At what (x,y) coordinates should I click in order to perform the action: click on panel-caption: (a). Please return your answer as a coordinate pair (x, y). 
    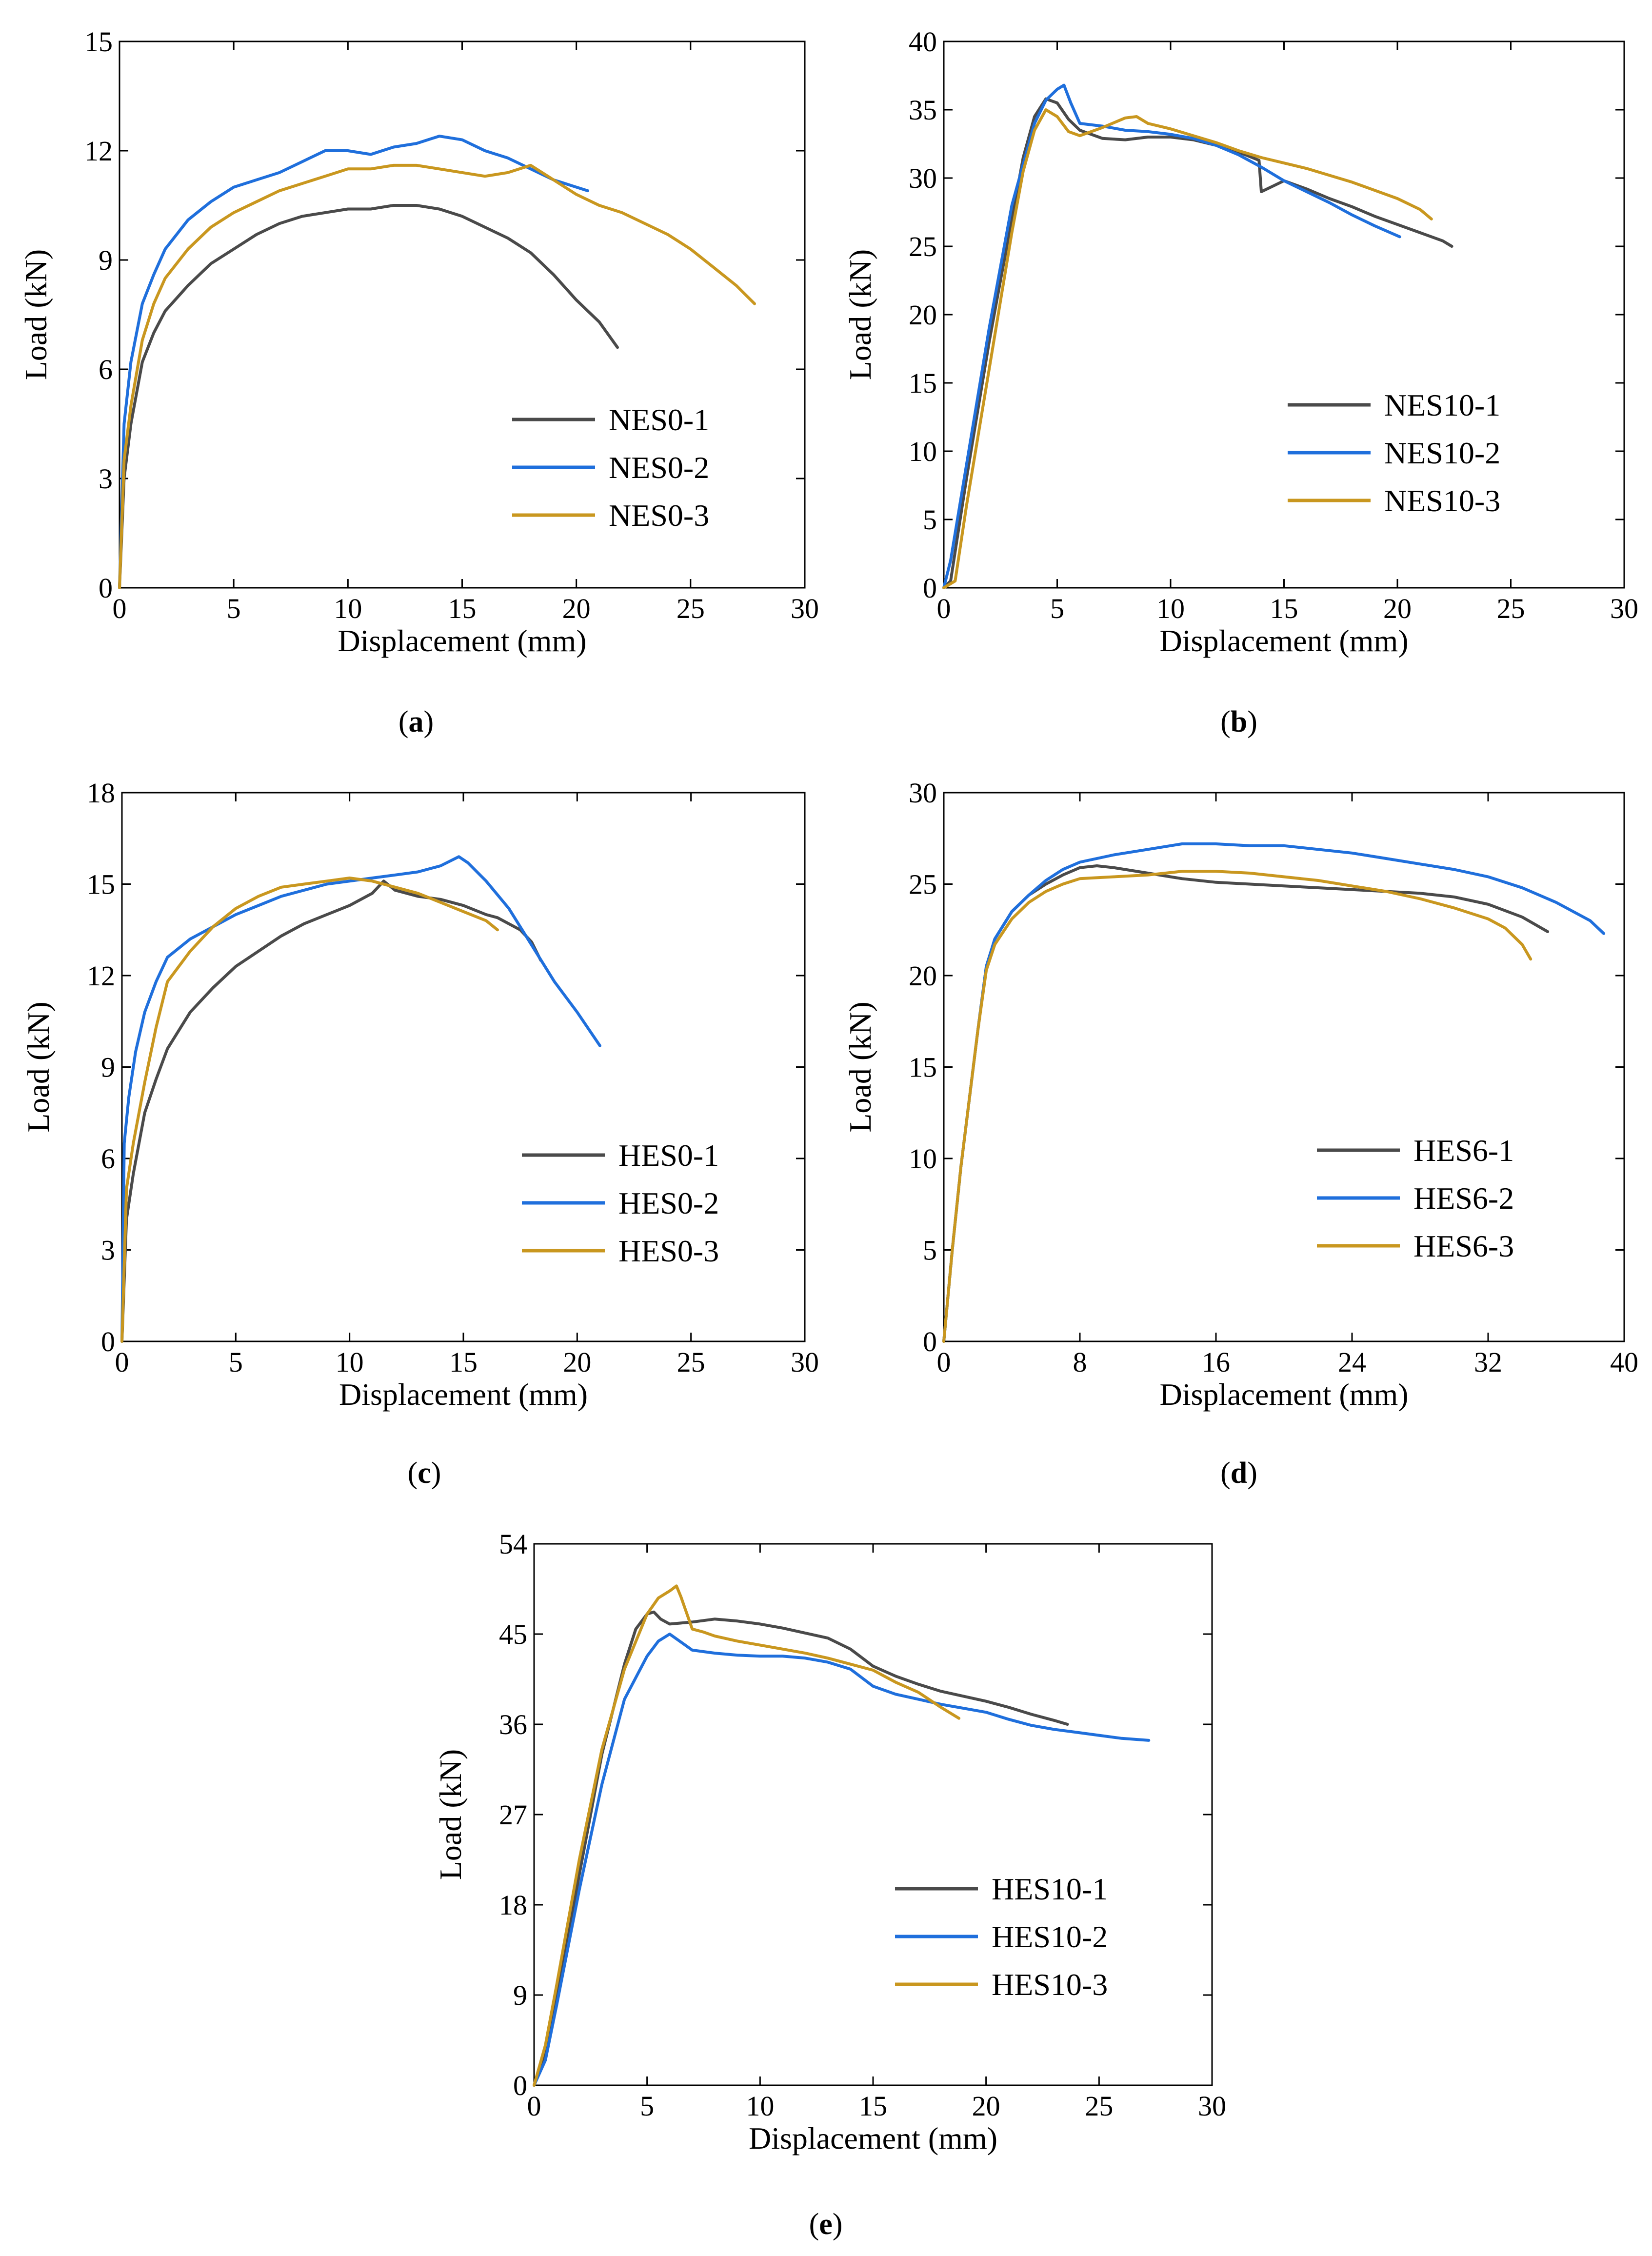
    Looking at the image, I should click on (416, 722).